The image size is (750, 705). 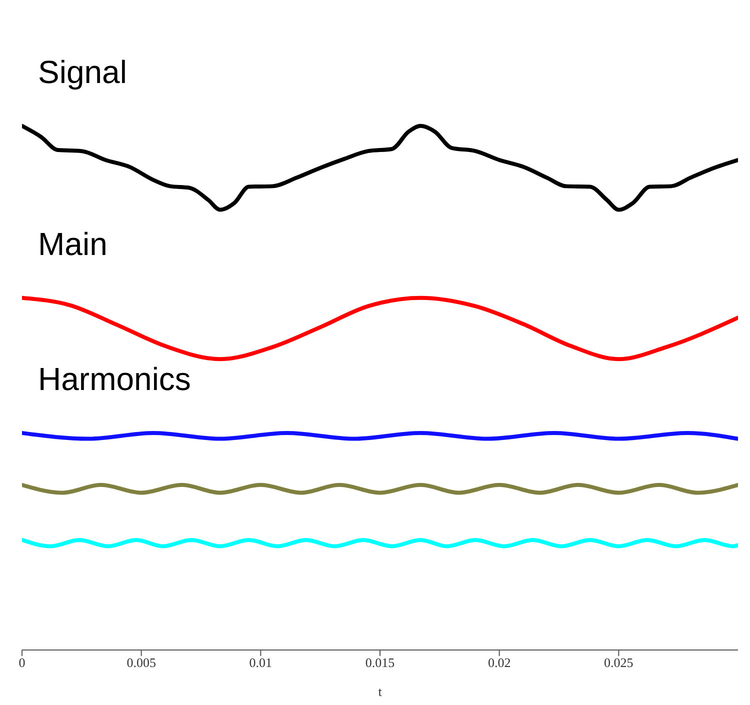 What do you see at coordinates (380, 691) in the screenshot?
I see `x-axis-title: t` at bounding box center [380, 691].